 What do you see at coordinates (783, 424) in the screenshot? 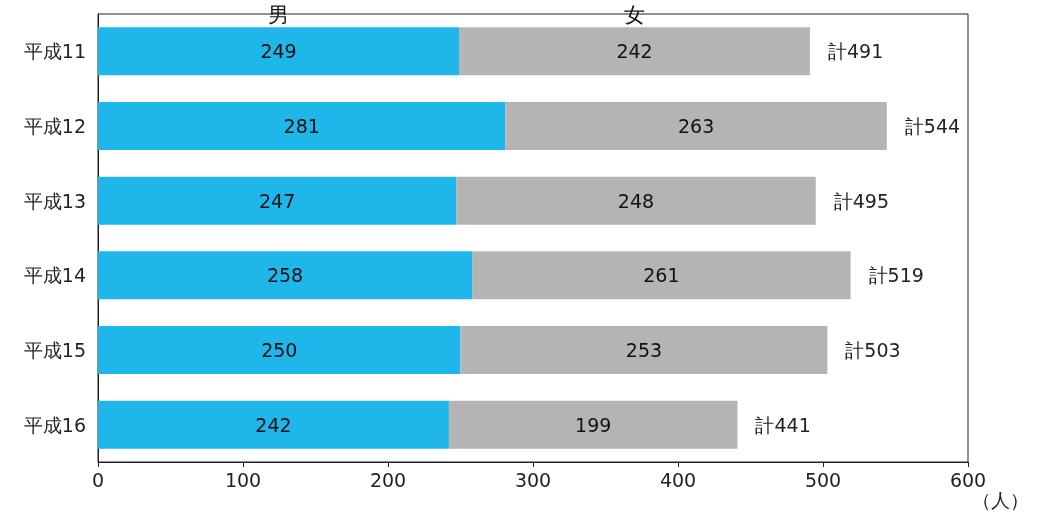
I see `total-label: 計441` at bounding box center [783, 424].